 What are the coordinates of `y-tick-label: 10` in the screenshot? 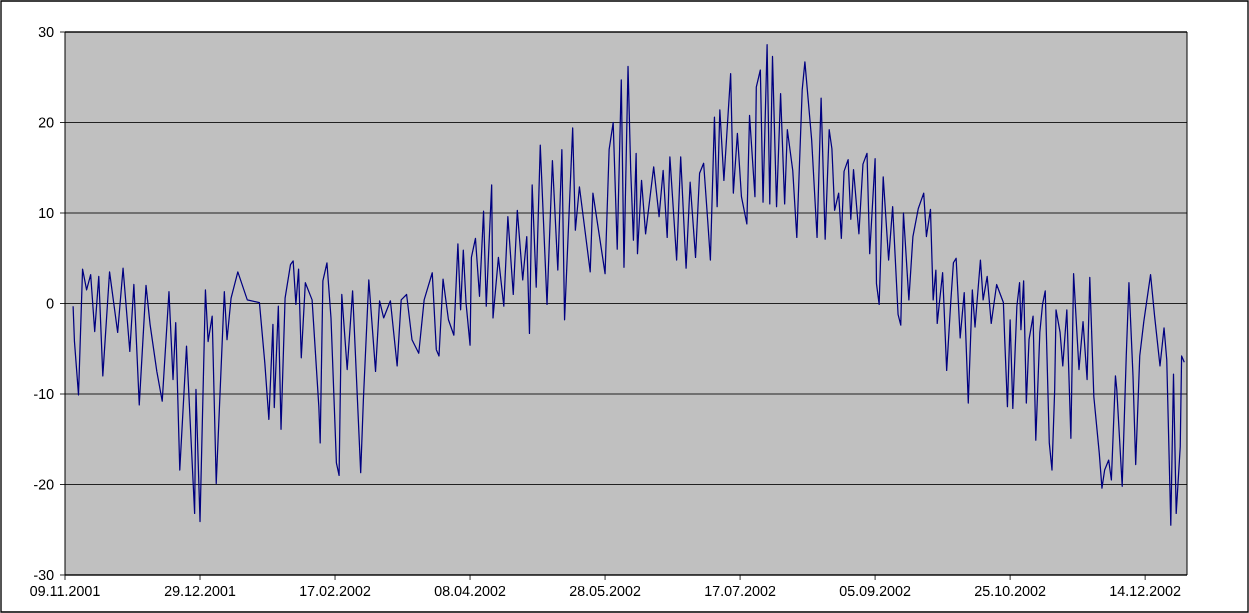 It's located at (46, 213).